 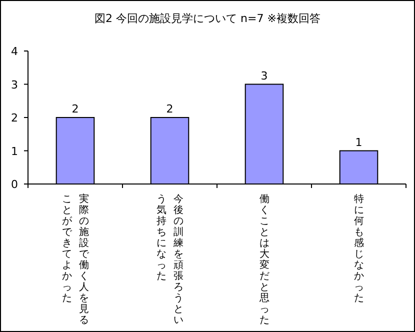 What do you see at coordinates (14, 85) in the screenshot?
I see `y-tick-label: 3` at bounding box center [14, 85].